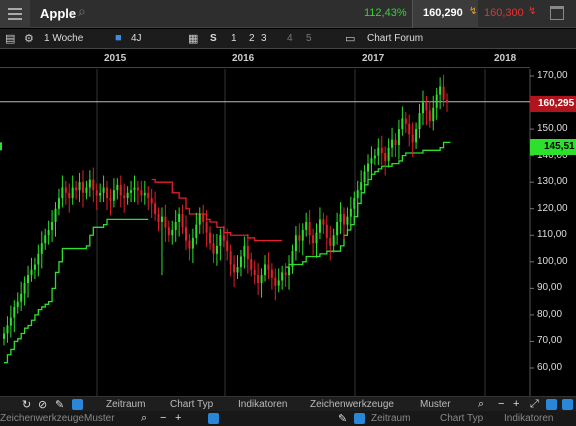 The height and width of the screenshot is (426, 576). What do you see at coordinates (352, 404) in the screenshot?
I see `zeichenwerkzeuge-button: Zeichenwerkzeuge` at bounding box center [352, 404].